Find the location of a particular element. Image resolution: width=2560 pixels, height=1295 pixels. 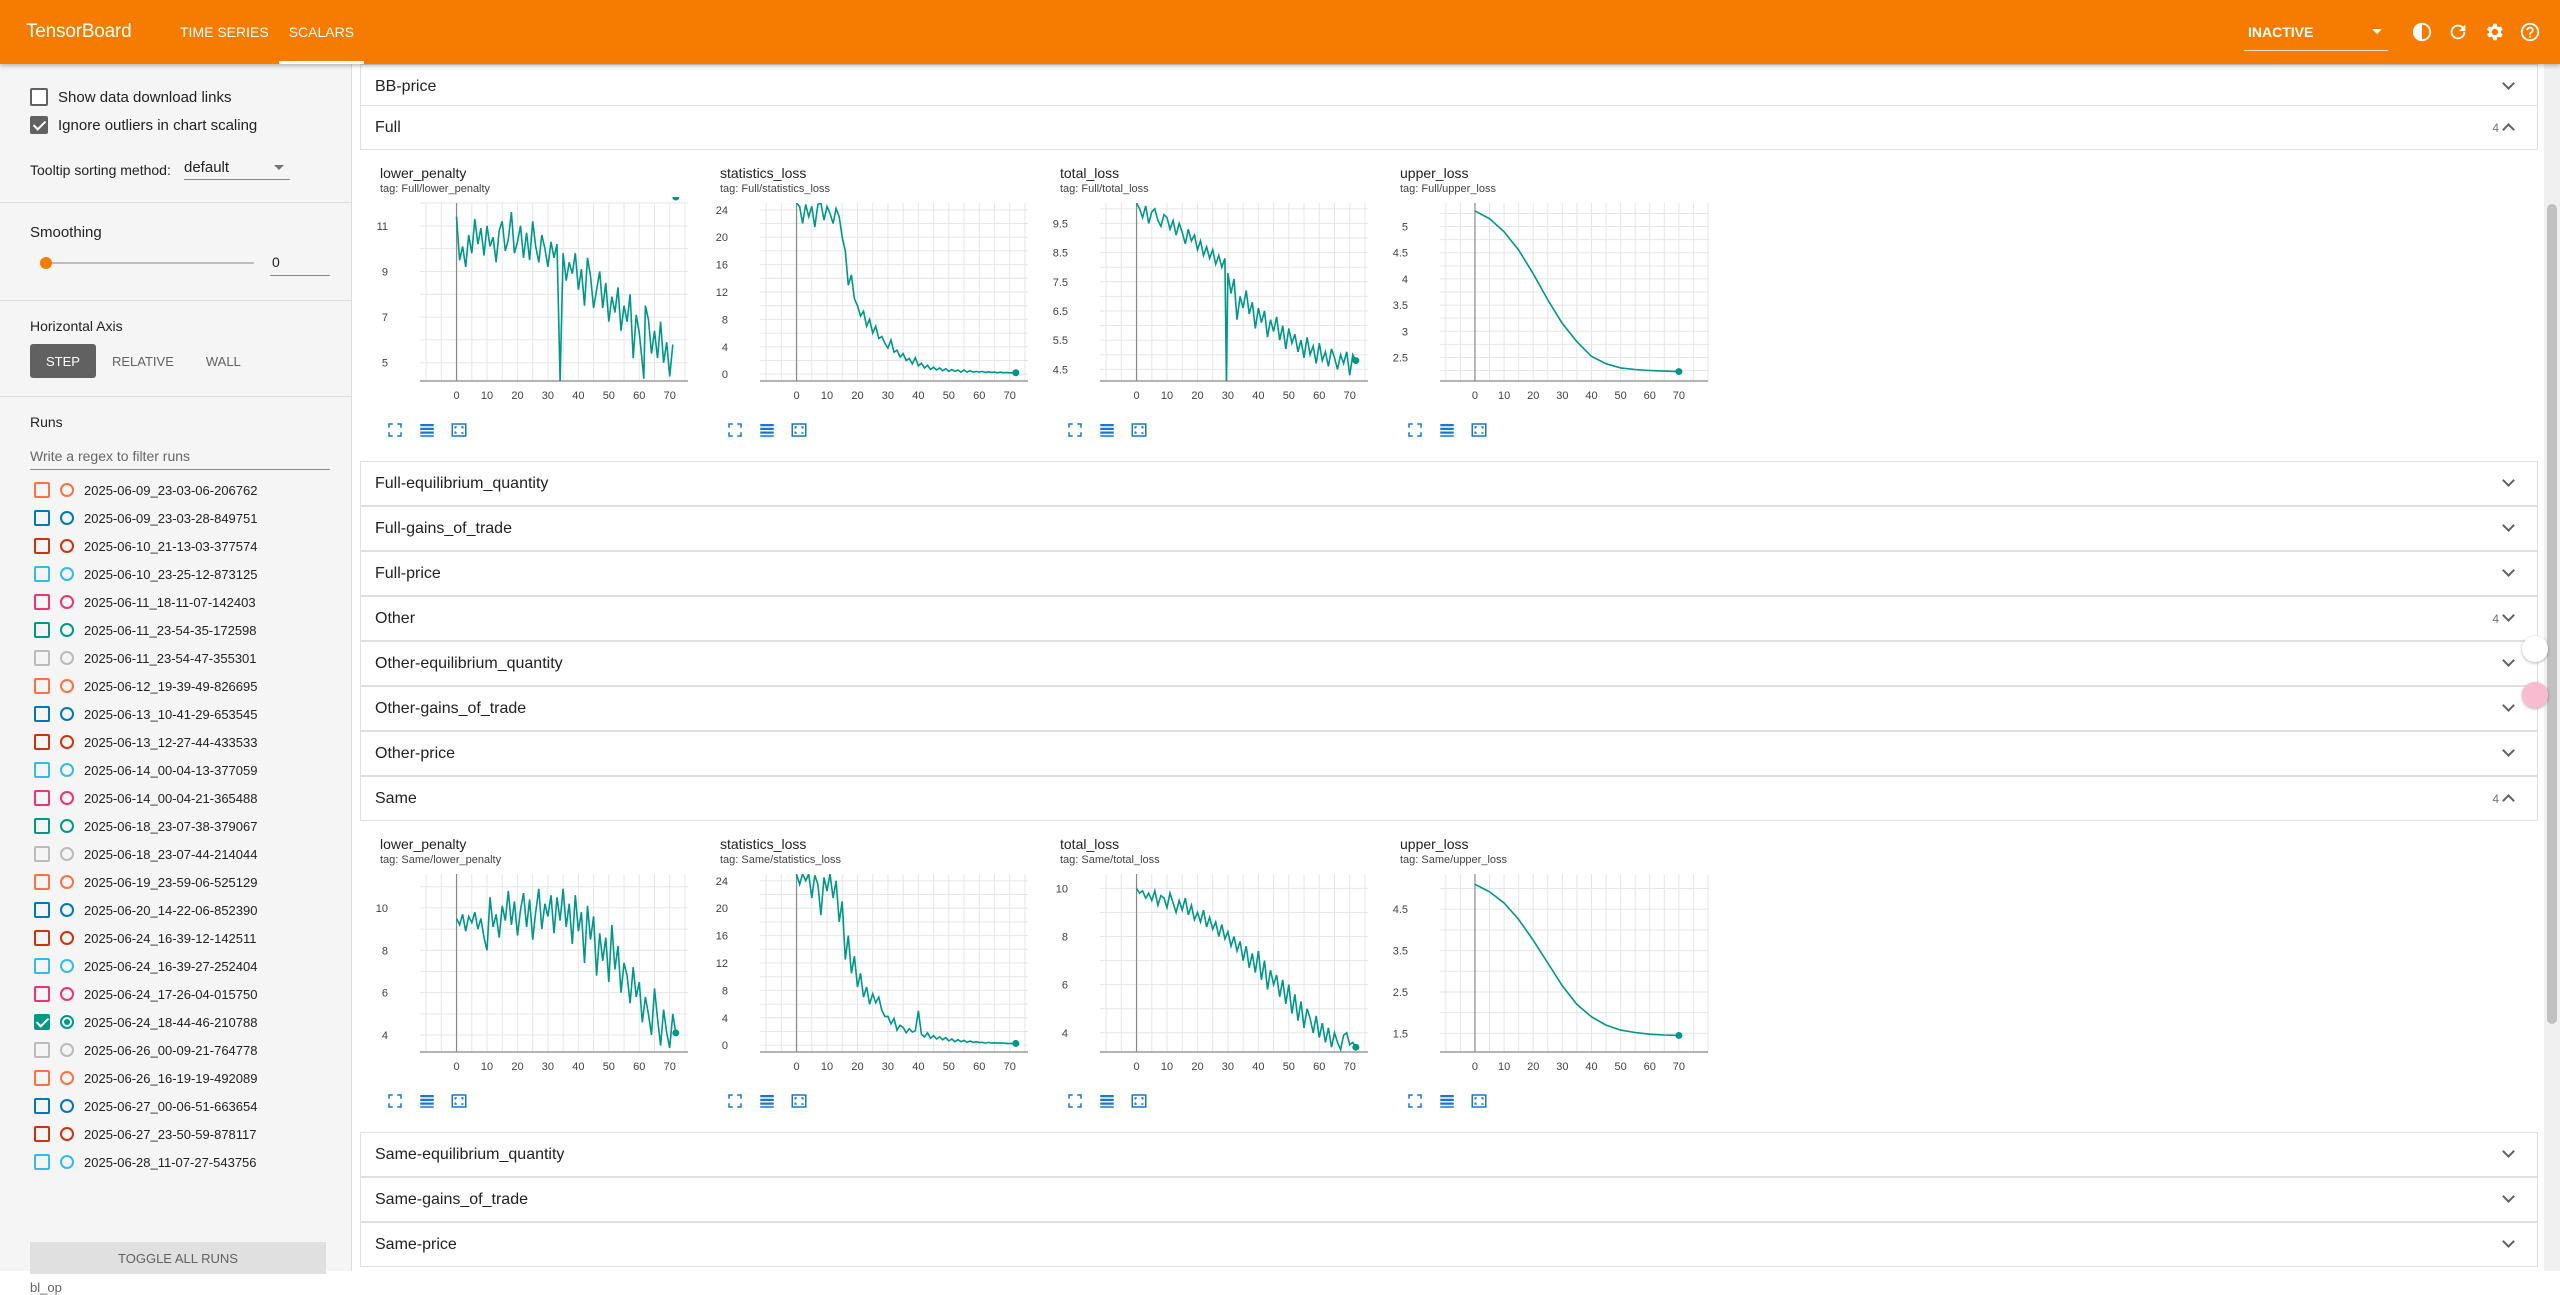

checkbox-checked-icon is located at coordinates (39, 125).